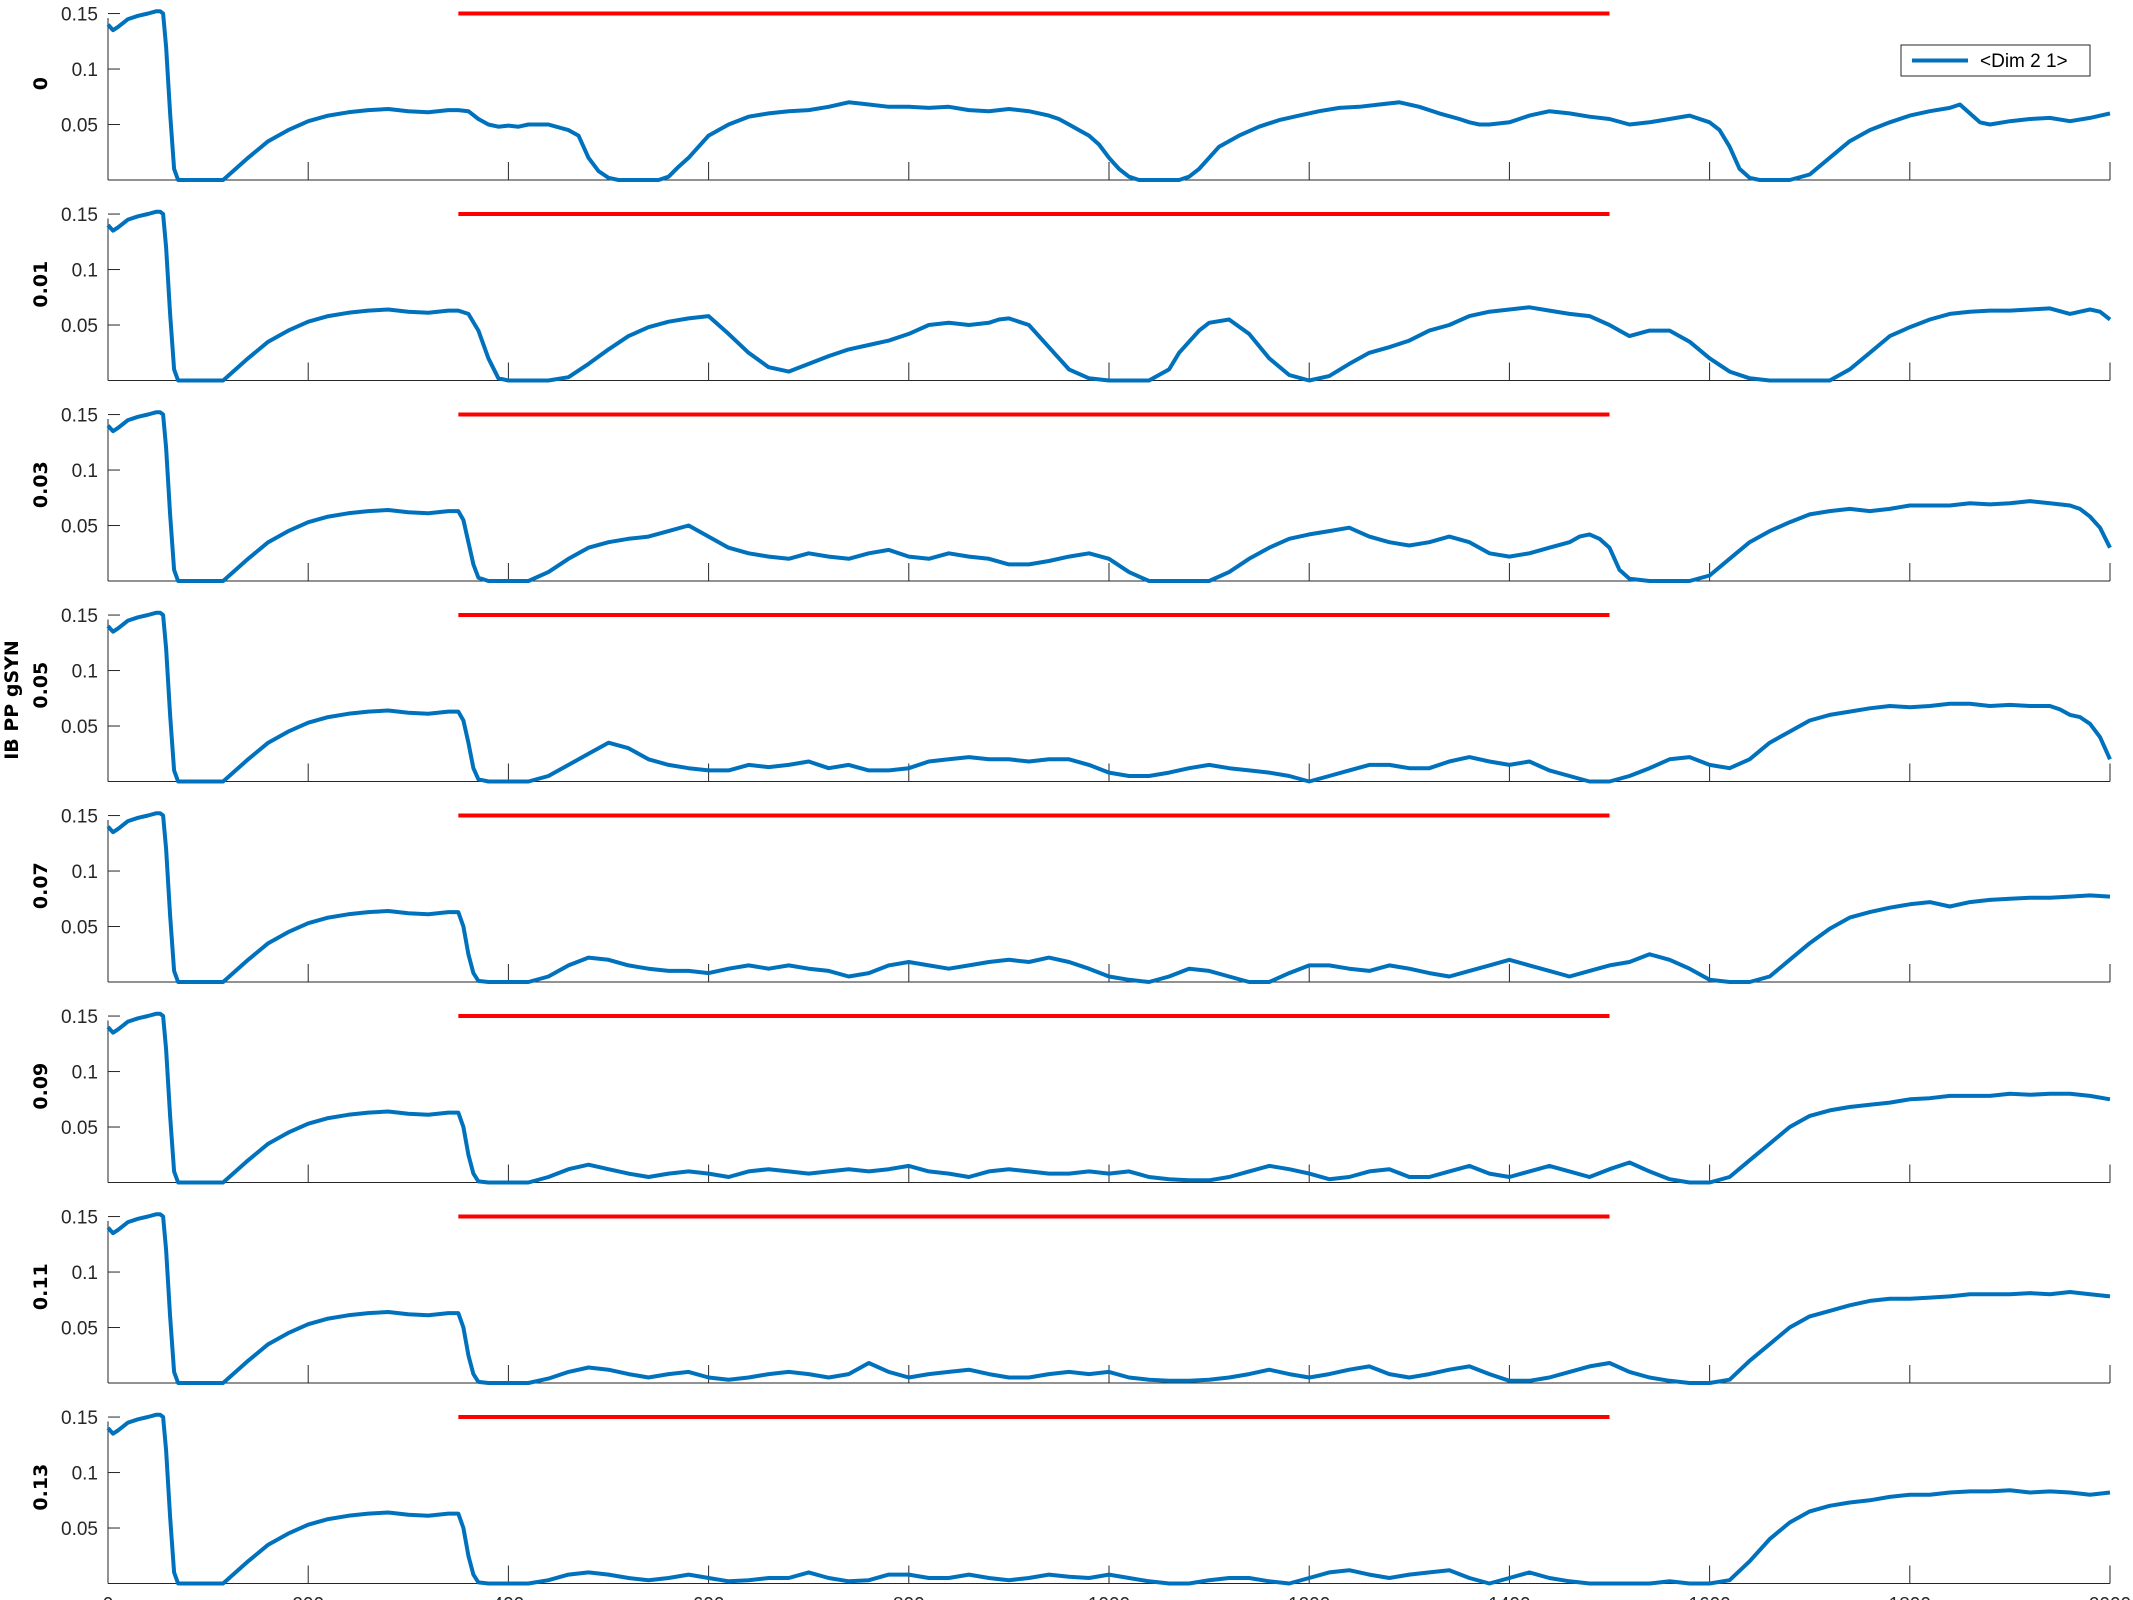  I want to click on x-tick-label: 1000, so click(1109, 1597).